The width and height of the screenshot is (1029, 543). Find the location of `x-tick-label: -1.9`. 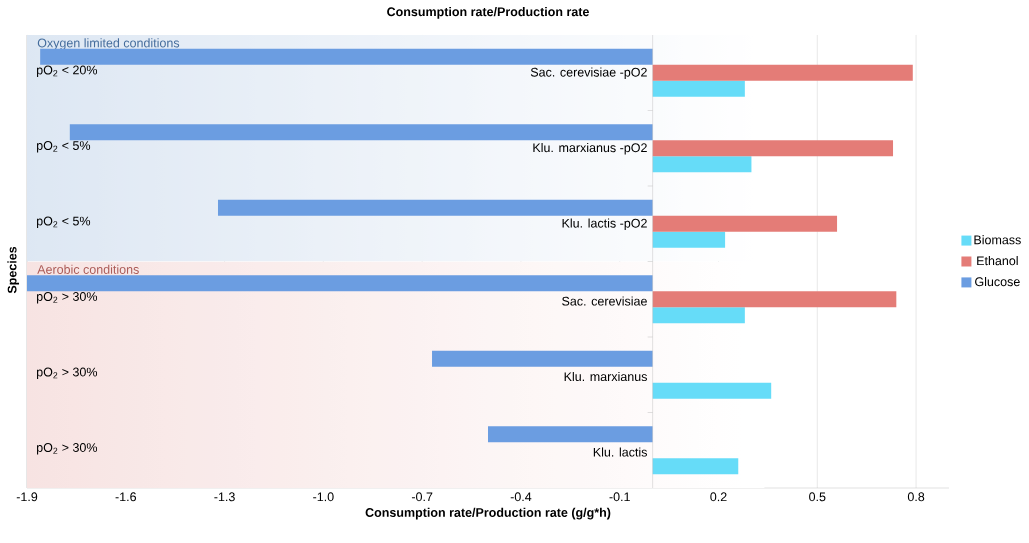

x-tick-label: -1.9 is located at coordinates (27, 497).